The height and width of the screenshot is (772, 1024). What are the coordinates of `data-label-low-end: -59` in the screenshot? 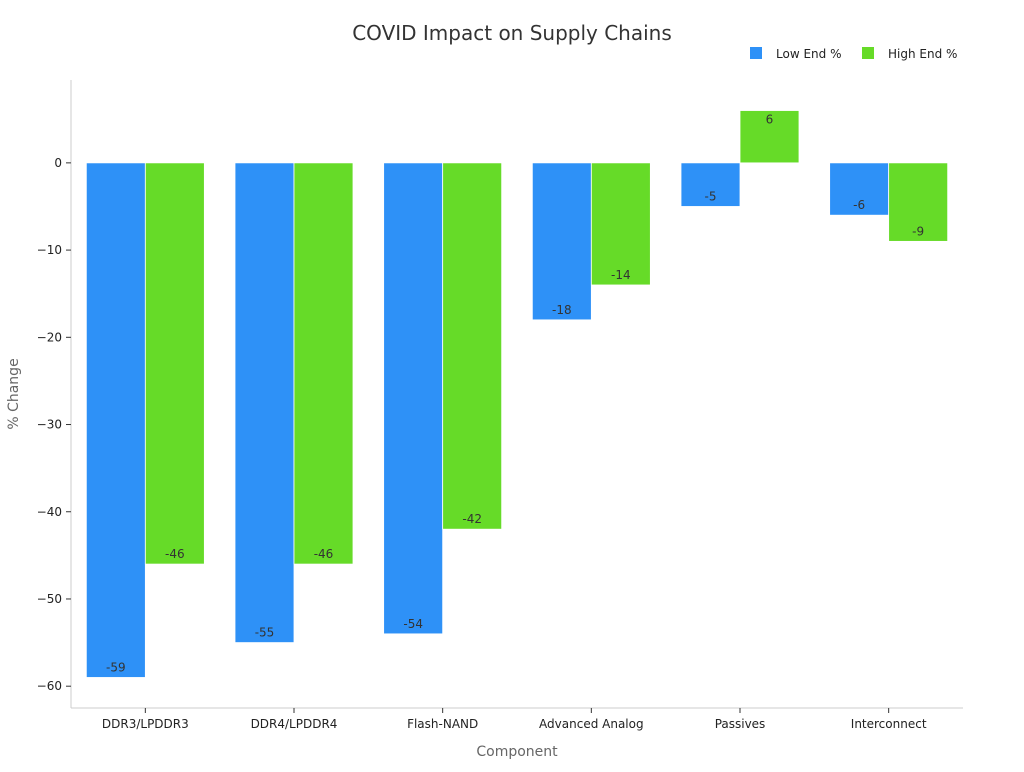 It's located at (116, 667).